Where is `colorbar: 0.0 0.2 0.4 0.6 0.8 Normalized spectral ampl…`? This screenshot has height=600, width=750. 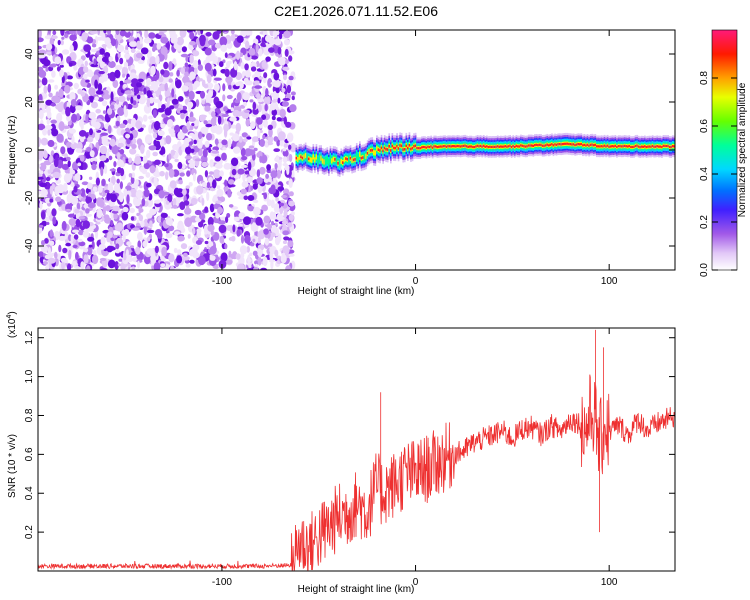 colorbar: 0.0 0.2 0.4 0.6 0.8 Normalized spectral ampl… is located at coordinates (723, 153).